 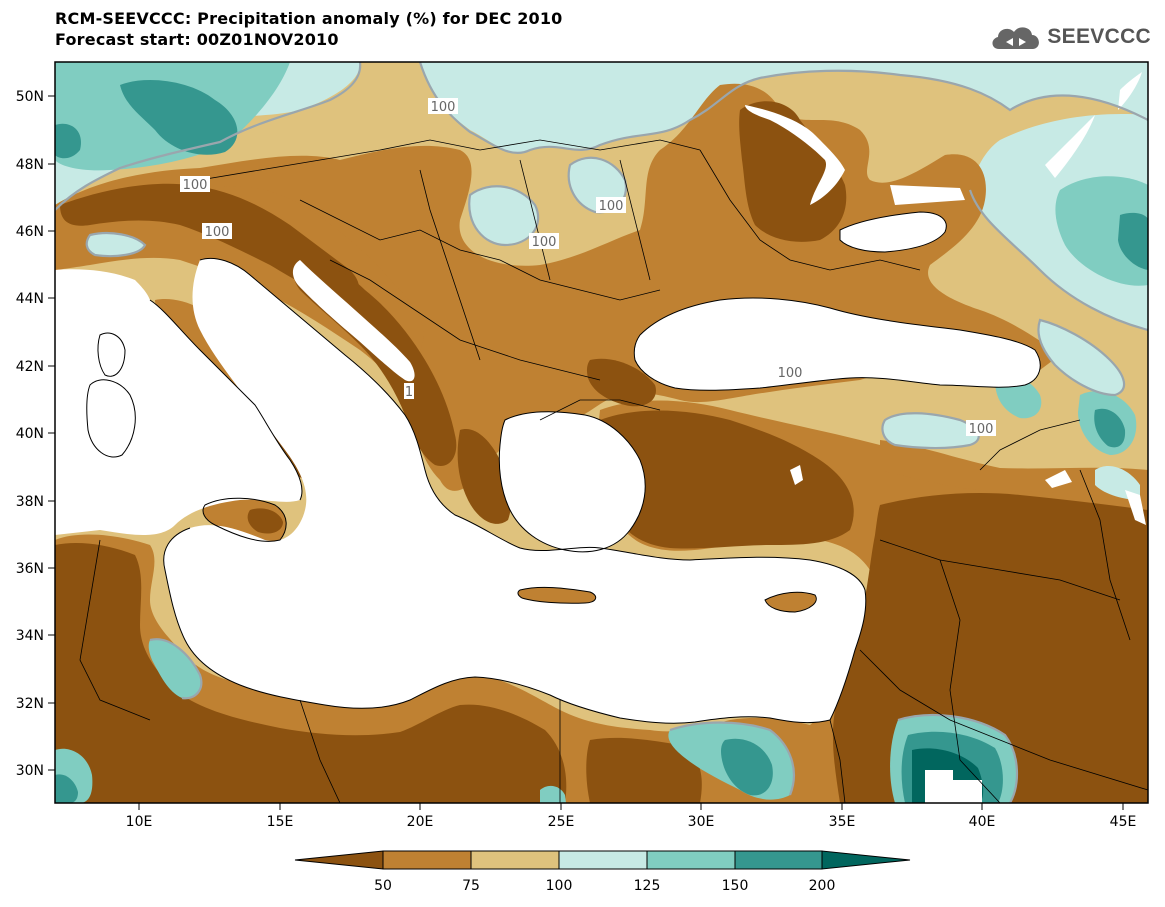 I want to click on aegean-sea, so click(x=572, y=481).